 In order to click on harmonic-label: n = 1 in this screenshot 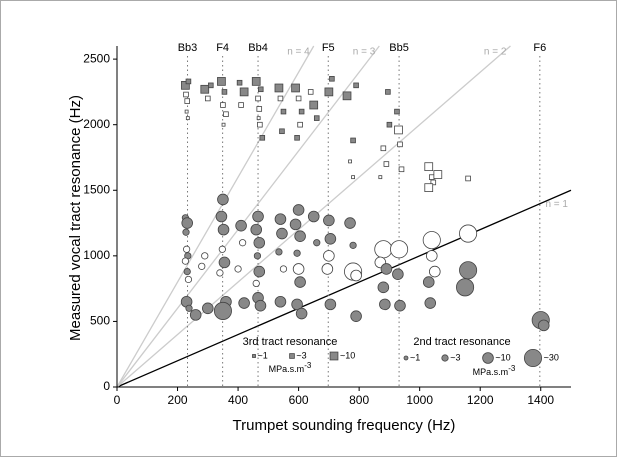, I will do `click(556, 204)`.